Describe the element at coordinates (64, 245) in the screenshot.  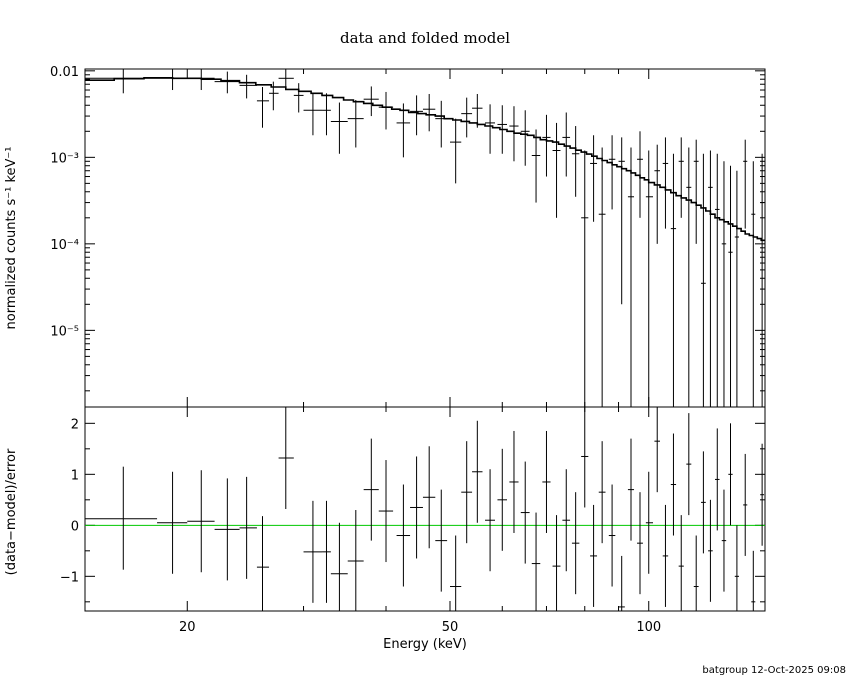
I see `y-tick-label: 10⁻⁴` at that location.